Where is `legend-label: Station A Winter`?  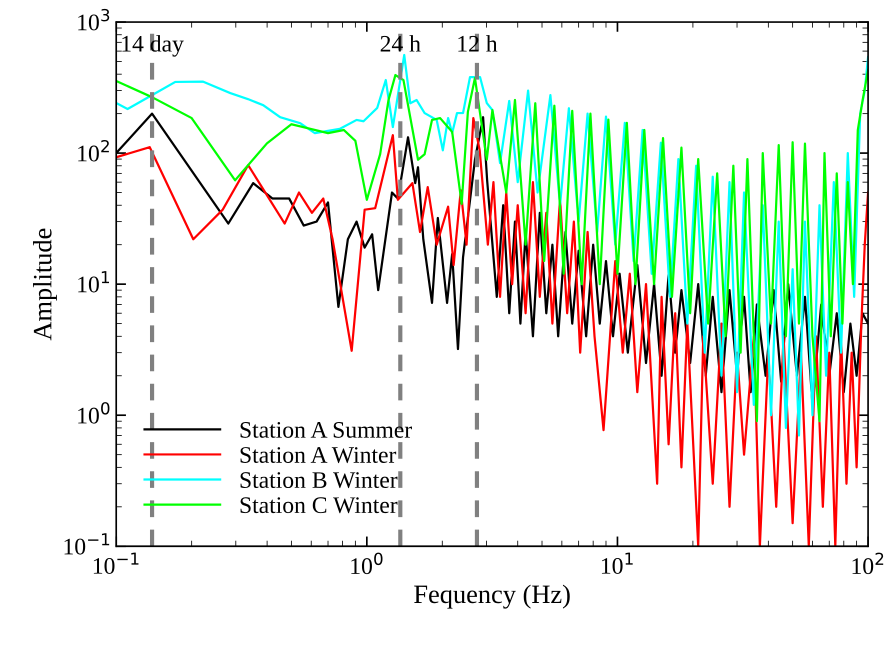
legend-label: Station A Winter is located at coordinates (318, 455).